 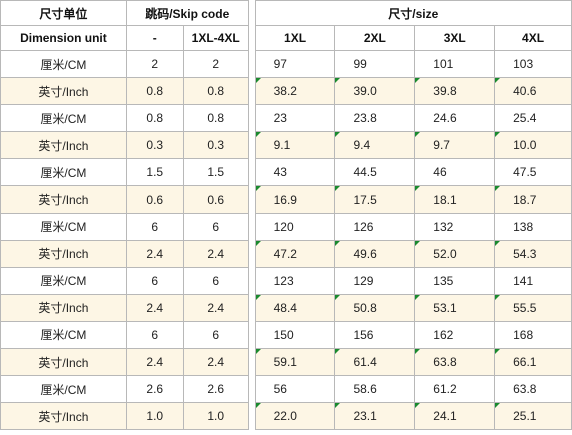 What do you see at coordinates (295, 172) in the screenshot?
I see `size-value-cell: 43` at bounding box center [295, 172].